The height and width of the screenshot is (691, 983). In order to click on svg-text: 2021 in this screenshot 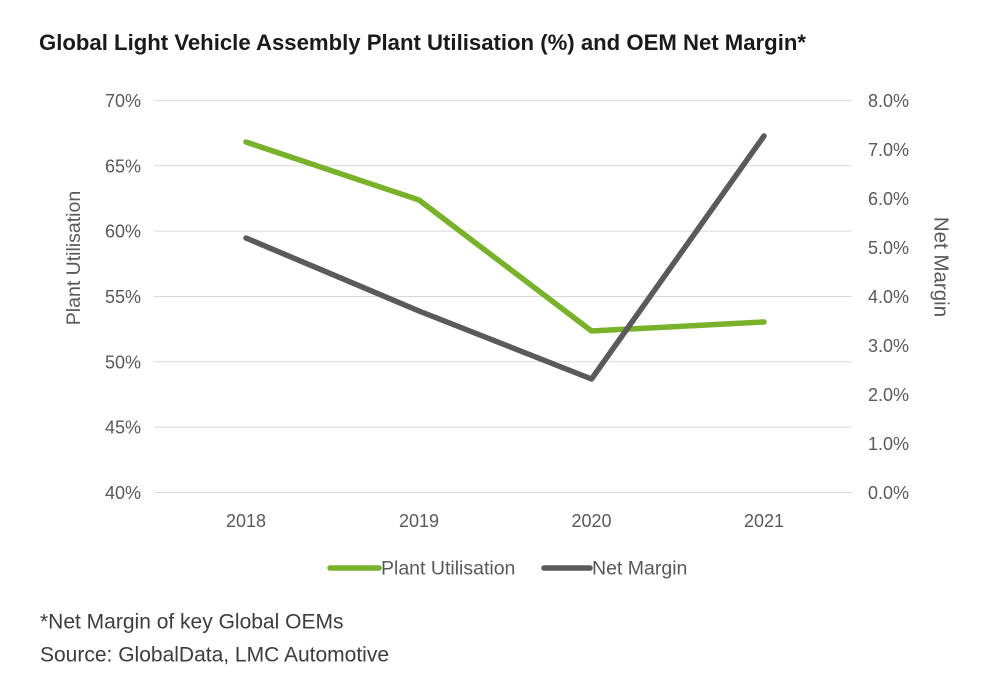, I will do `click(764, 521)`.